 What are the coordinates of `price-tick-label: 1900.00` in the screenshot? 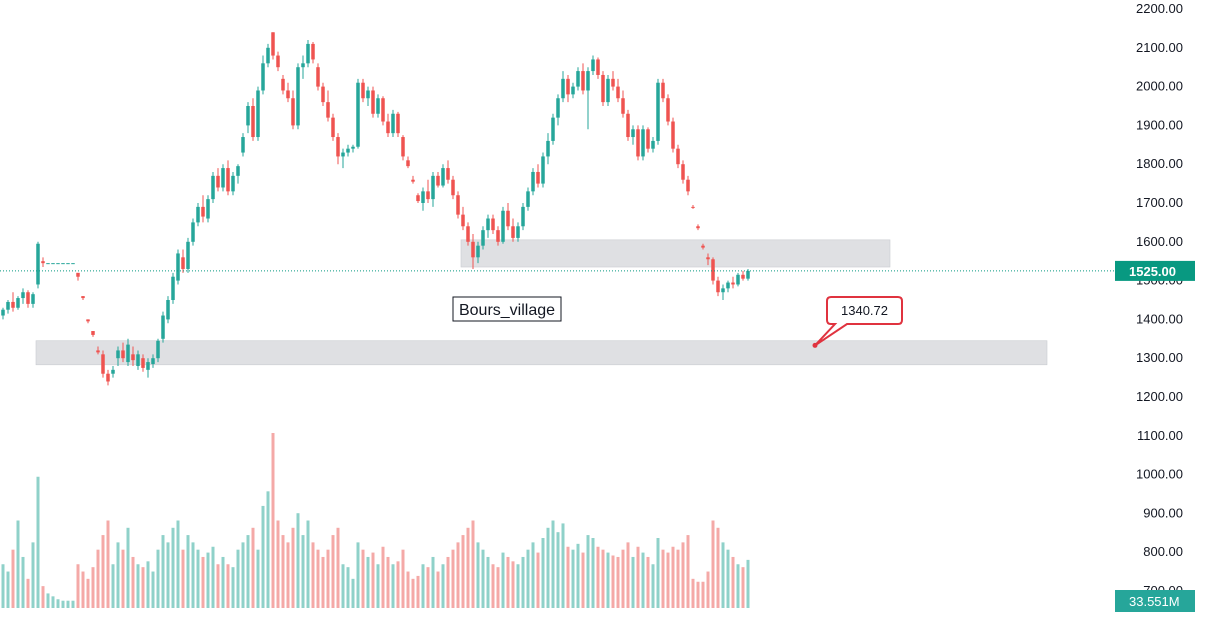 It's located at (1159, 124).